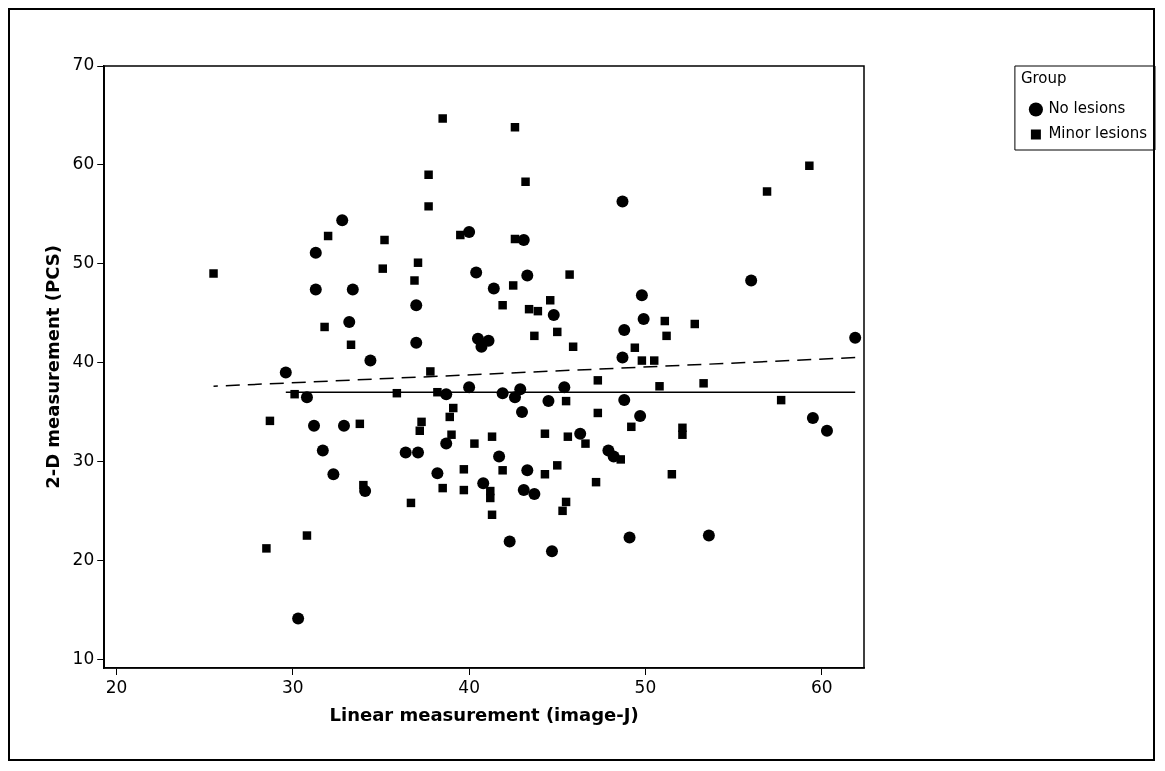  I want to click on x-tick-label: 50, so click(645, 686).